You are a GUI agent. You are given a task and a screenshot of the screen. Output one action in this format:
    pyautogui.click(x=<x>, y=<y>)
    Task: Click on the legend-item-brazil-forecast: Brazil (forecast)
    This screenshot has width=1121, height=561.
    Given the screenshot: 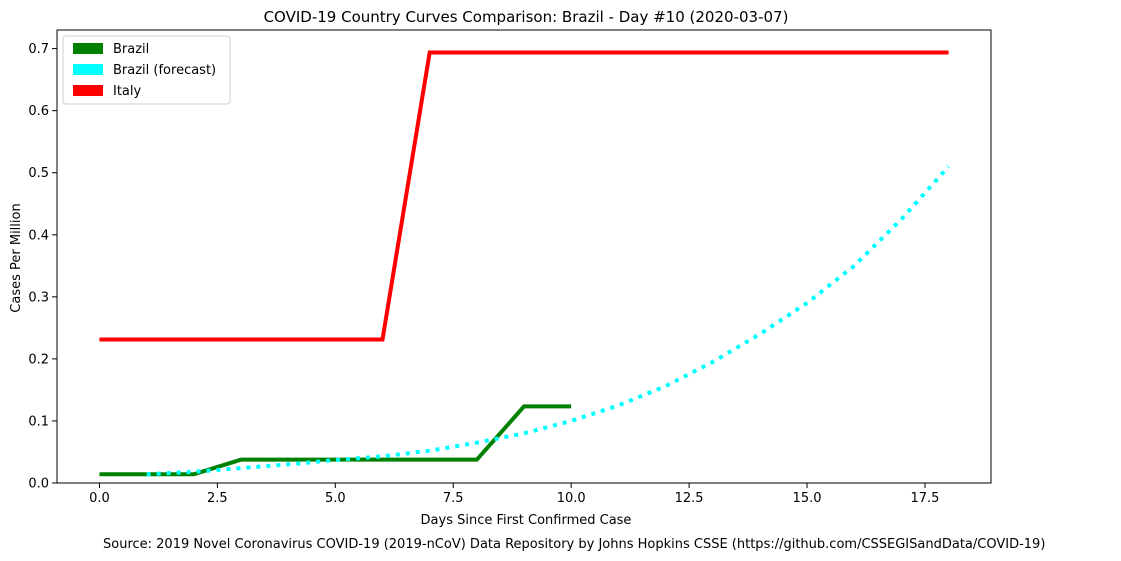 What is the action you would take?
    pyautogui.click(x=144, y=70)
    